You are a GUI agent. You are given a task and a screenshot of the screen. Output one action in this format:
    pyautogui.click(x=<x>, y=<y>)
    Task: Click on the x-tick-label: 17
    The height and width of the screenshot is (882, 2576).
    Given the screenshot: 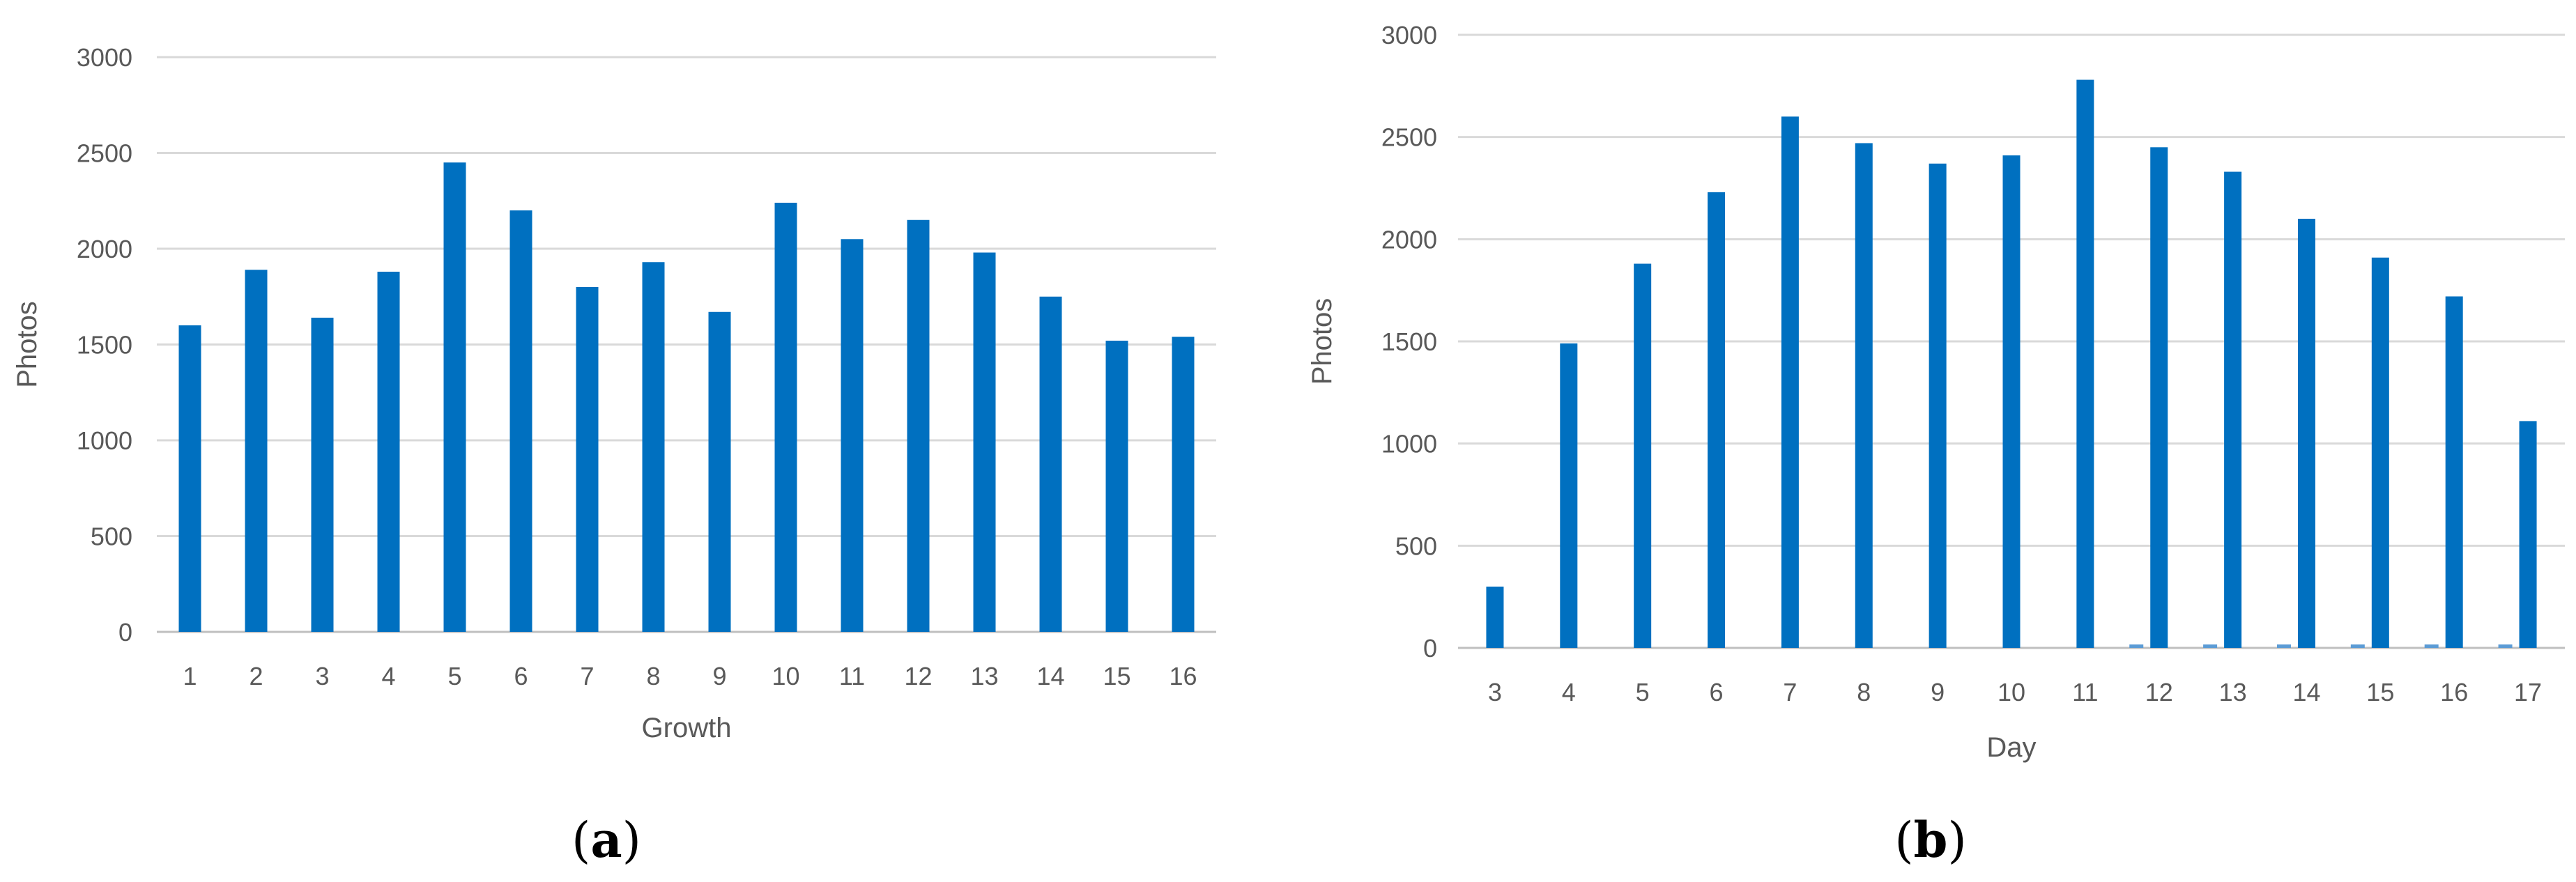 What is the action you would take?
    pyautogui.click(x=2528, y=692)
    